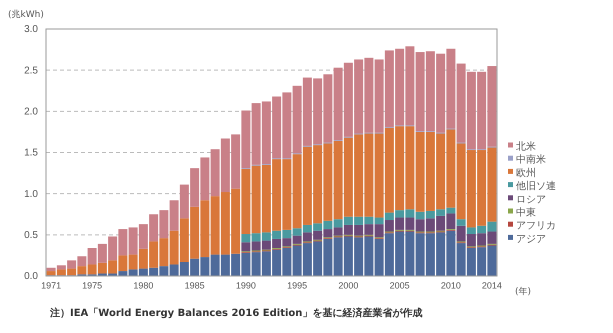 This screenshot has width=613, height=333. Describe the element at coordinates (536, 226) in the screenshot. I see `legend-label: アフリカ` at that location.